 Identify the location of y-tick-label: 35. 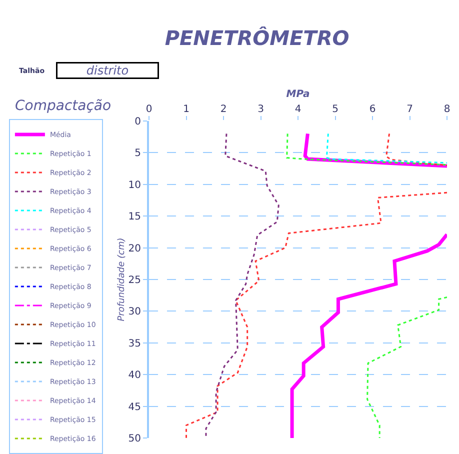
(134, 344).